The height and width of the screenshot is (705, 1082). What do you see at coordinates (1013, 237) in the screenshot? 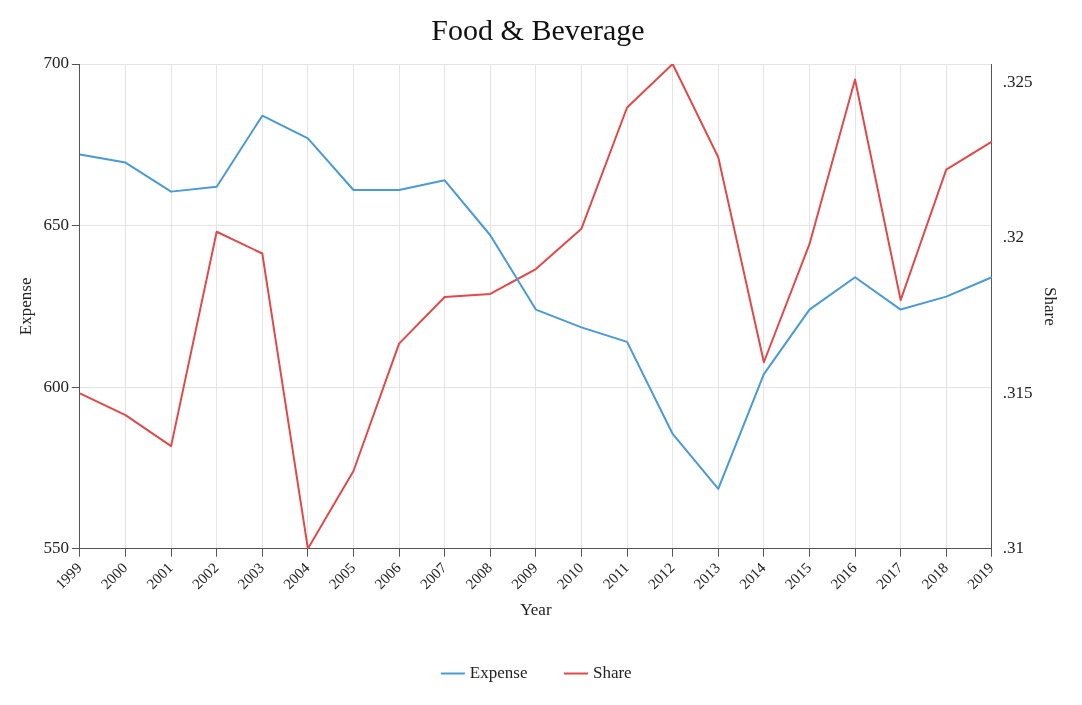
I see `y2-tick-label: .32` at bounding box center [1013, 237].